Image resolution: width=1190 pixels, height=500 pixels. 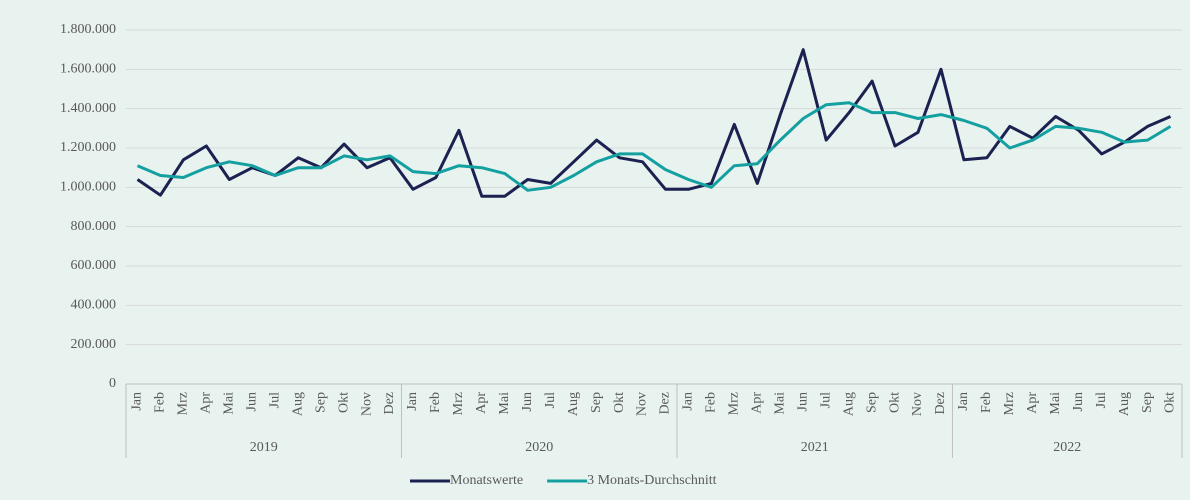 What do you see at coordinates (94, 226) in the screenshot?
I see `y-tick-label: 800.000` at bounding box center [94, 226].